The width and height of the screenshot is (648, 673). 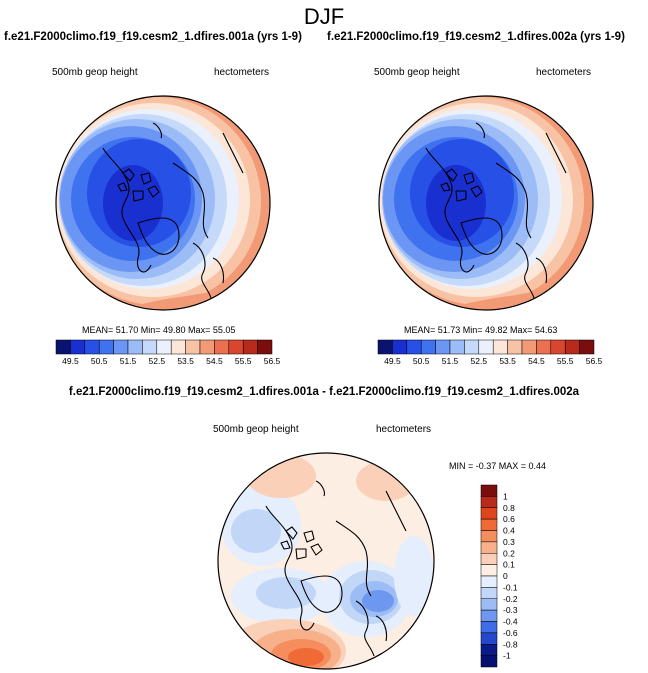 What do you see at coordinates (510, 587) in the screenshot?
I see `colorbar-tick-label: -0.1` at bounding box center [510, 587].